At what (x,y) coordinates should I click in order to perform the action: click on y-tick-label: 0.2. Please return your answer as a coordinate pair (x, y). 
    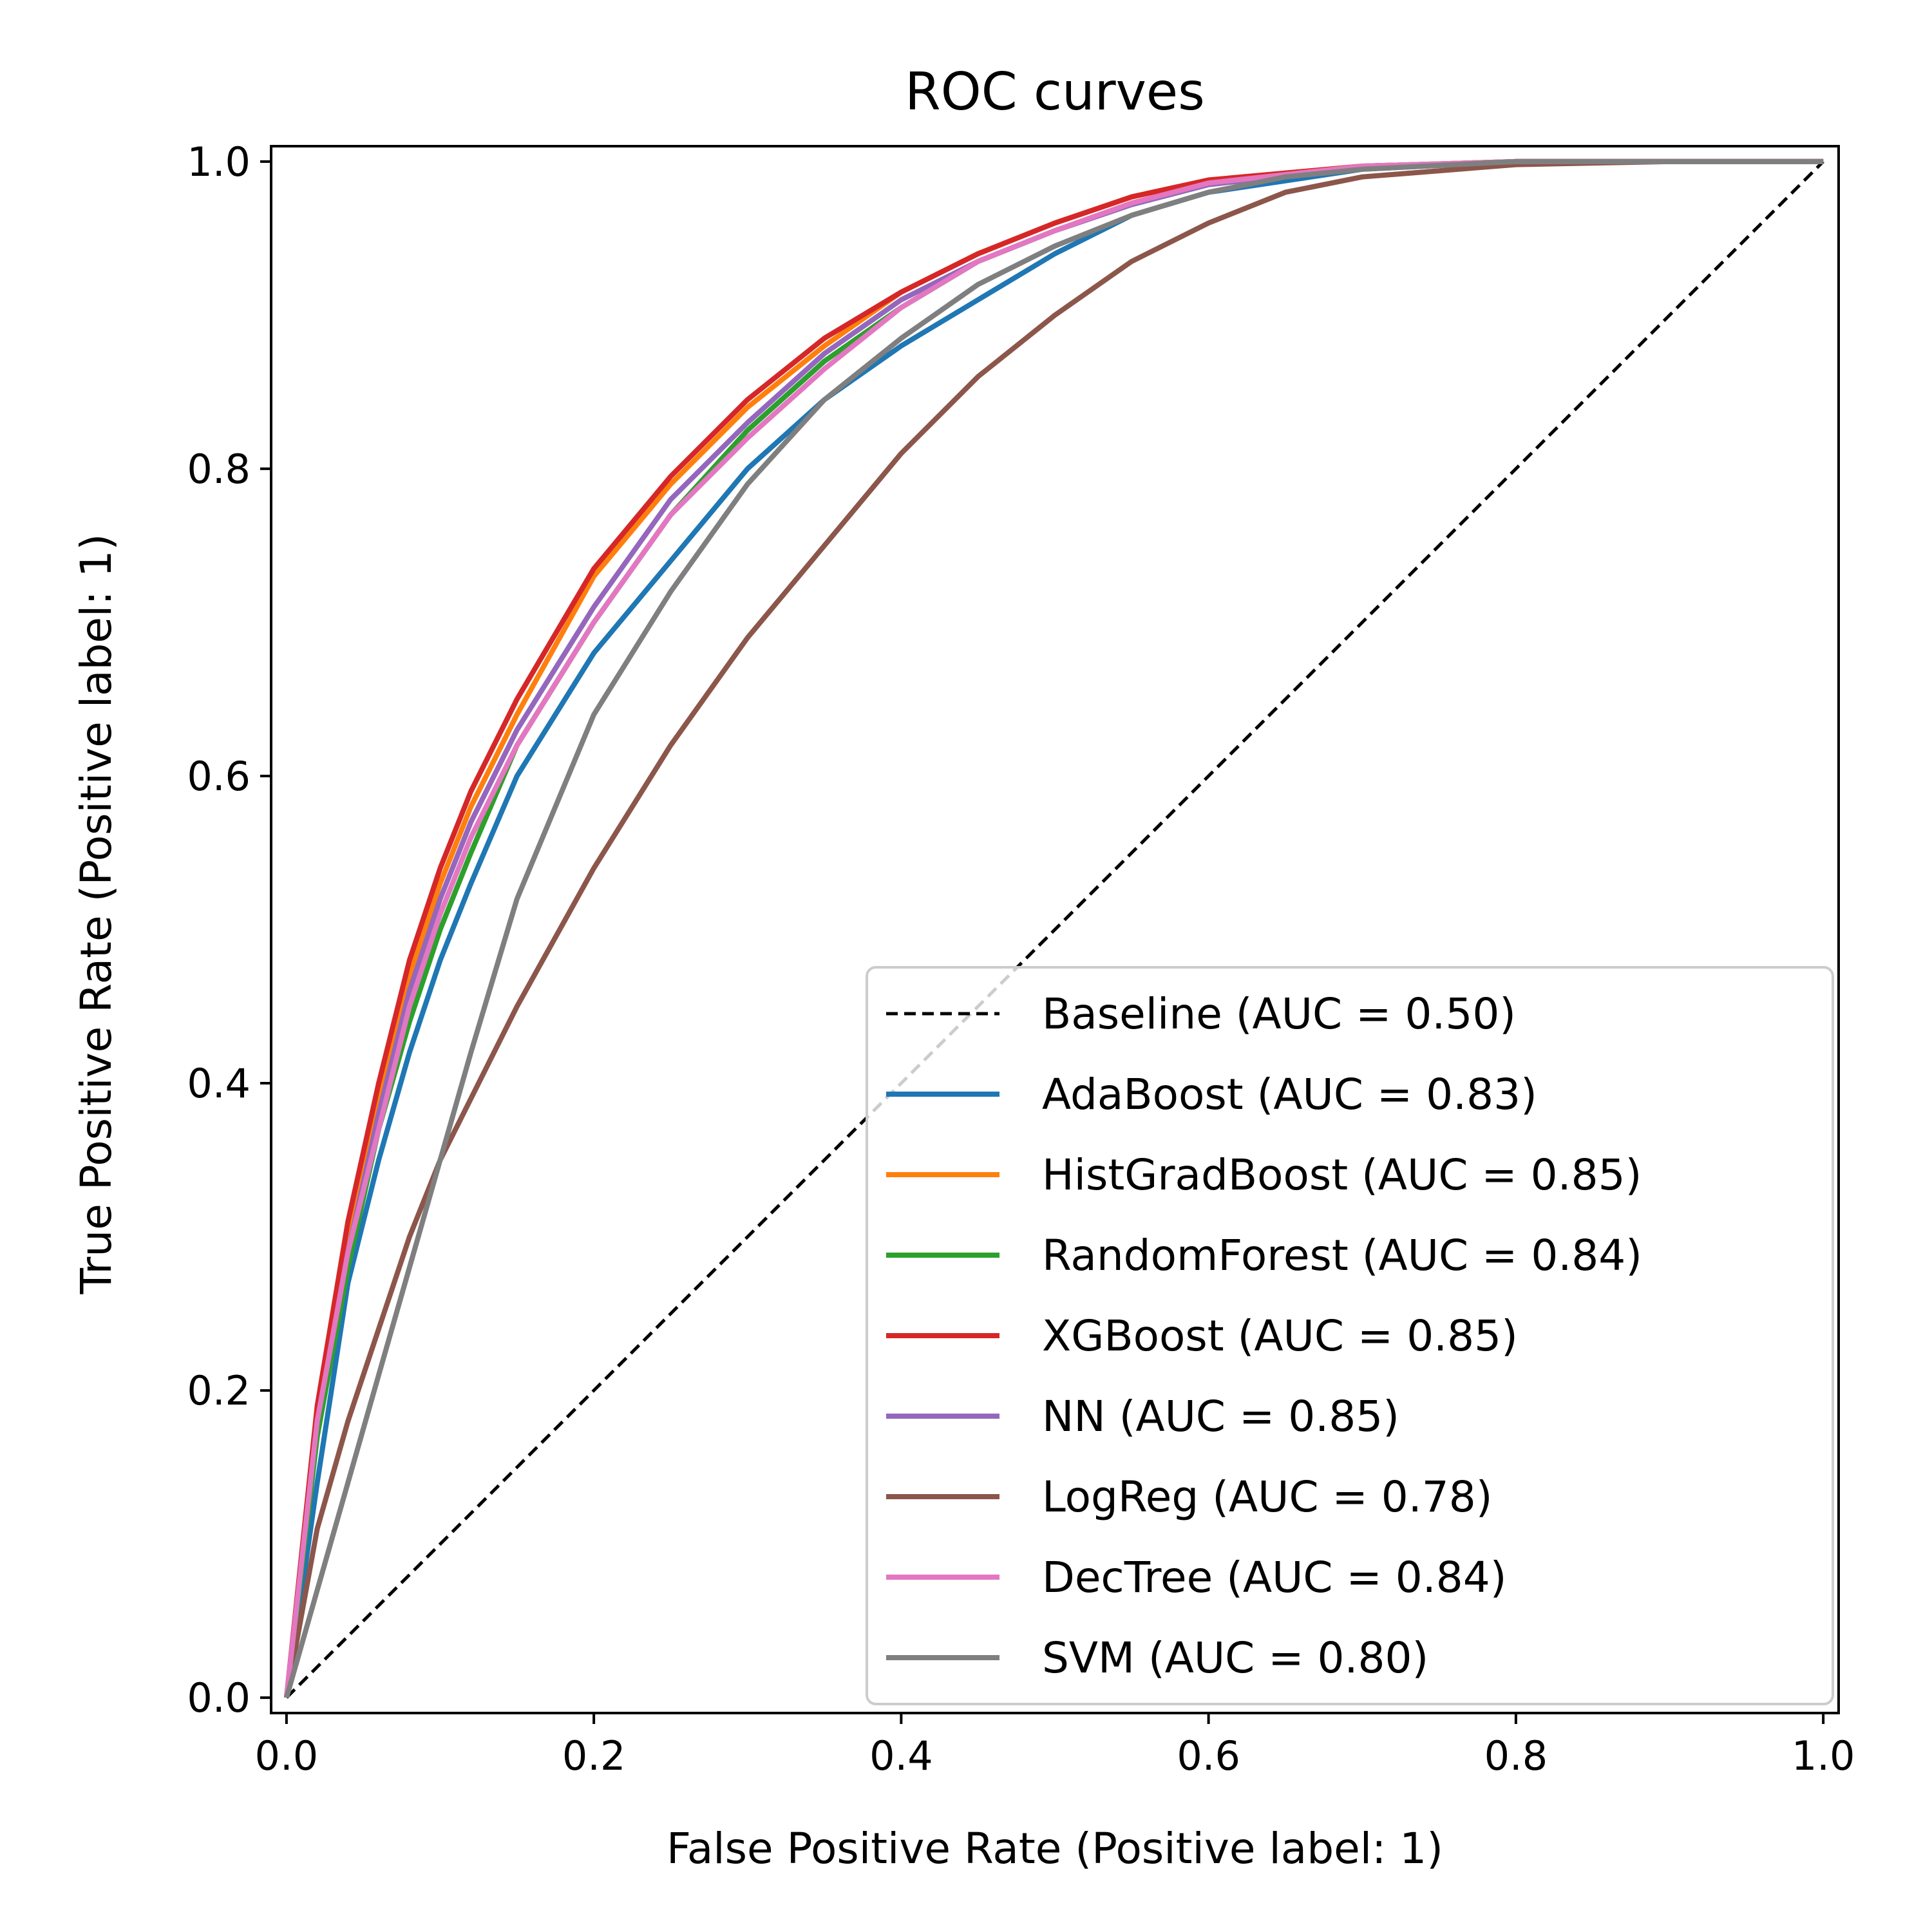
    Looking at the image, I should click on (219, 1390).